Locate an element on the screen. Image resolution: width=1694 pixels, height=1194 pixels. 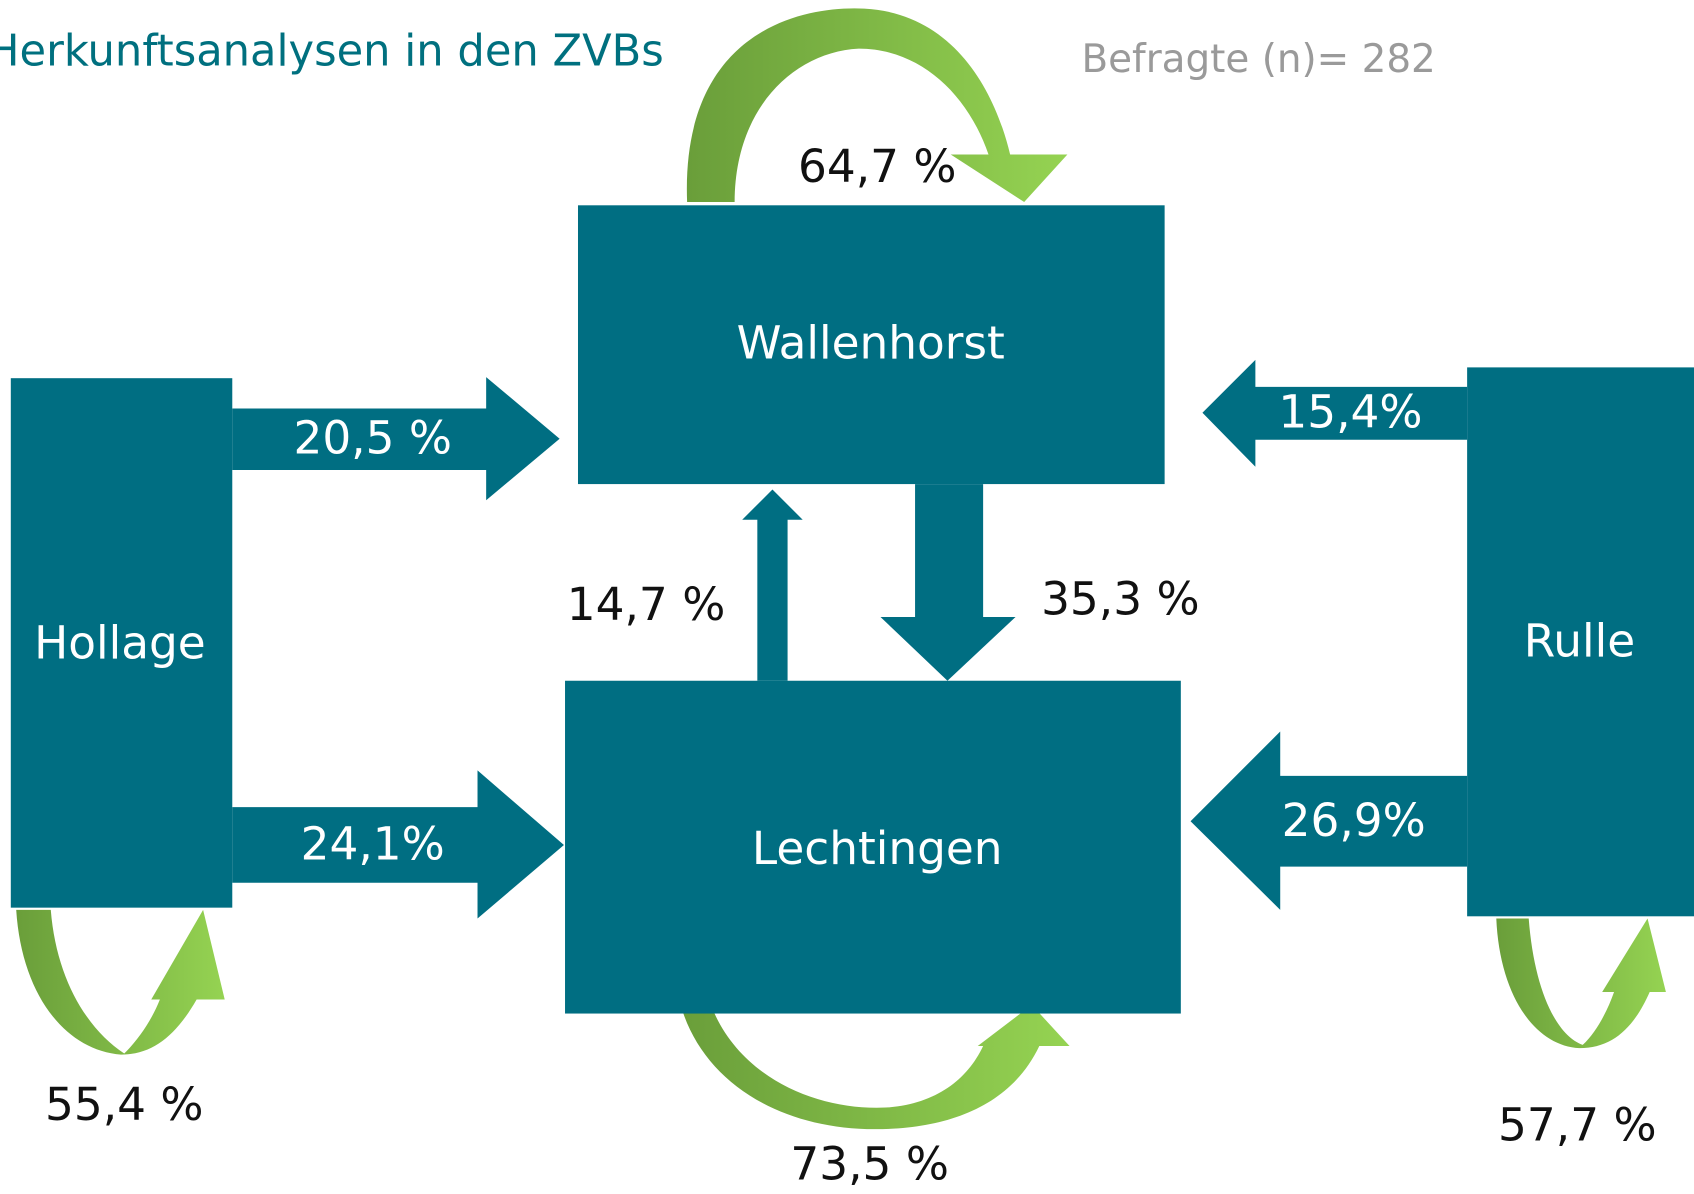
node-label: Rulle is located at coordinates (1579, 641).